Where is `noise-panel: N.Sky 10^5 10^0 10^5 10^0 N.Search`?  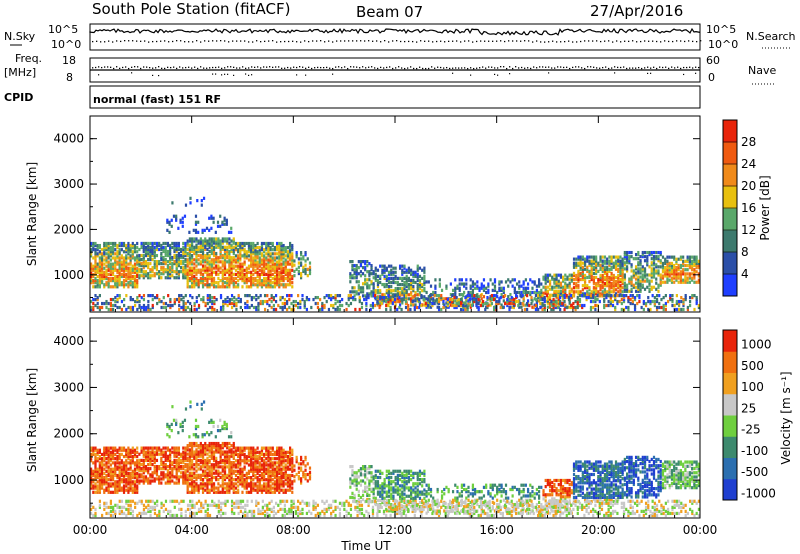 noise-panel: N.Sky 10^5 10^0 10^5 10^0 N.Search is located at coordinates (400, 37).